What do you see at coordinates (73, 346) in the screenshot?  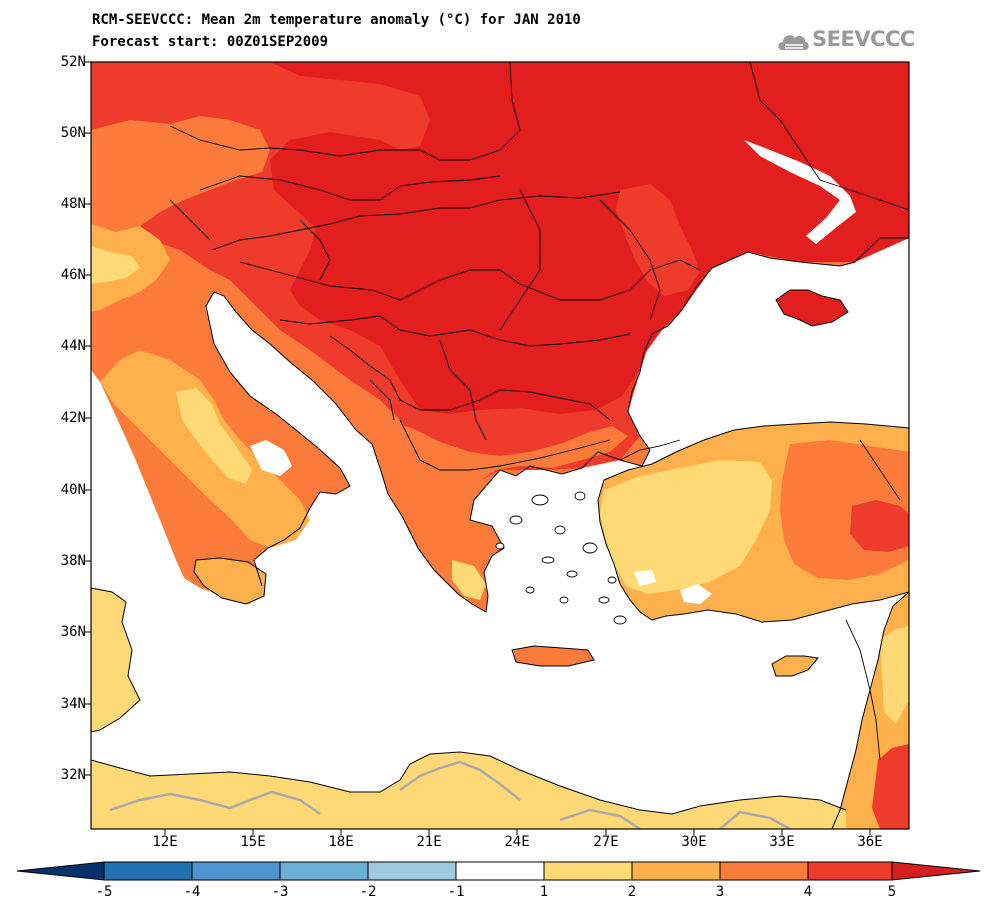 I see `lat-label: 44N` at bounding box center [73, 346].